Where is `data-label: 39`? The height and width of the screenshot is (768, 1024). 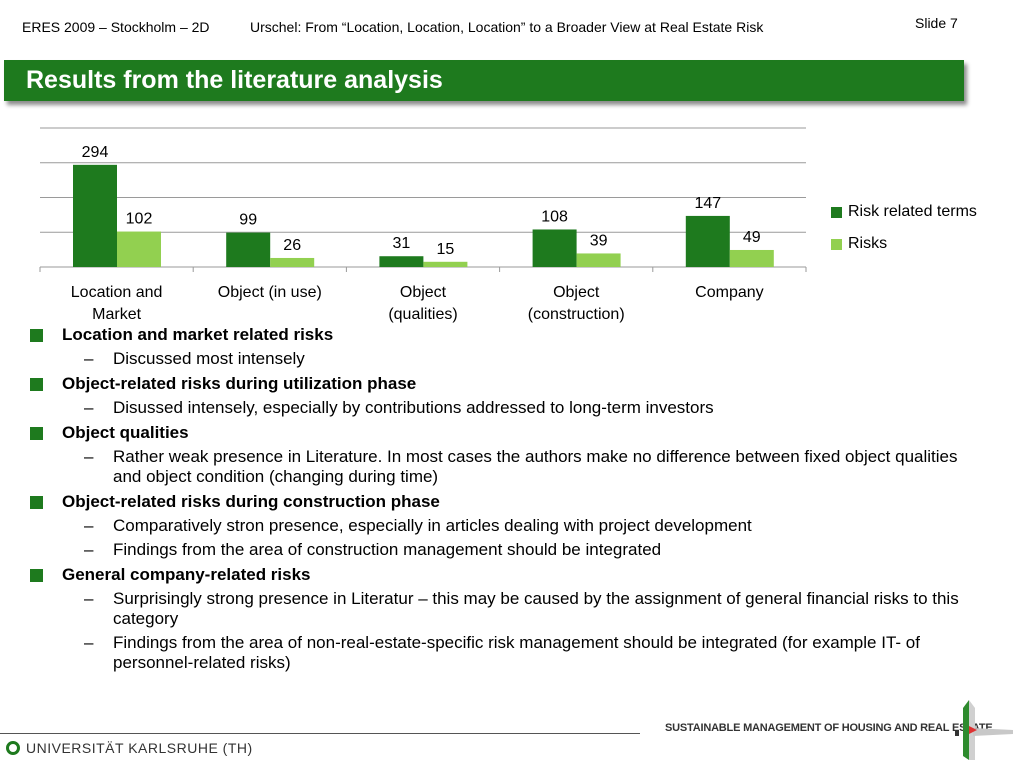
data-label: 39 is located at coordinates (599, 240).